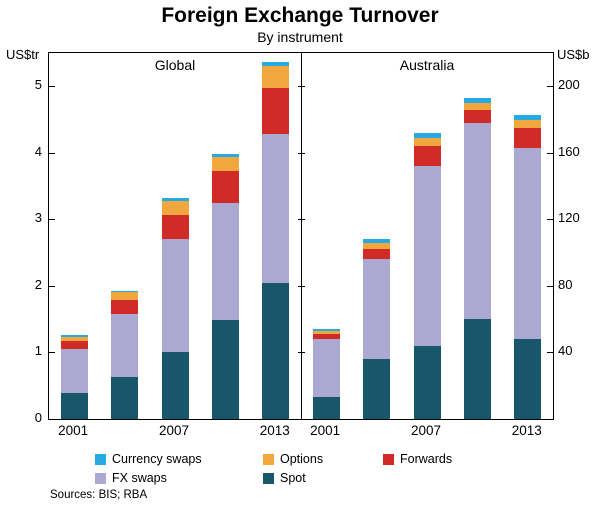  Describe the element at coordinates (569, 151) in the screenshot. I see `right-axis-tick-label: 160` at that location.